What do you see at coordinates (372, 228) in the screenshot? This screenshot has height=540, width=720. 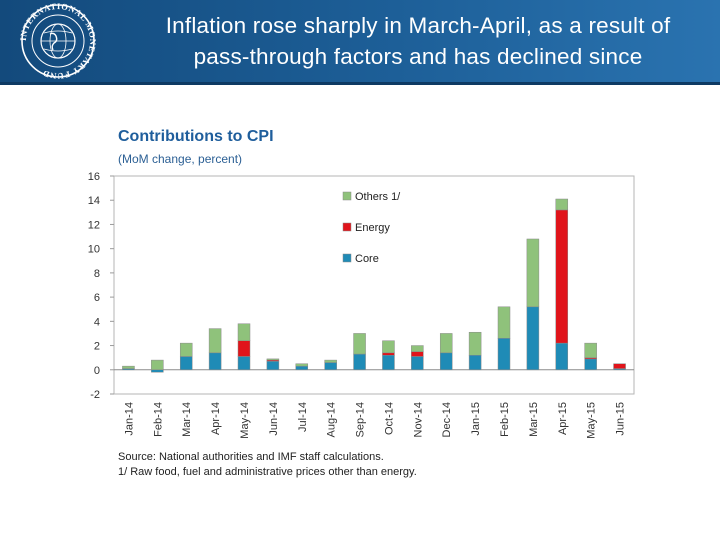 I see `legend-label: Energy` at bounding box center [372, 228].